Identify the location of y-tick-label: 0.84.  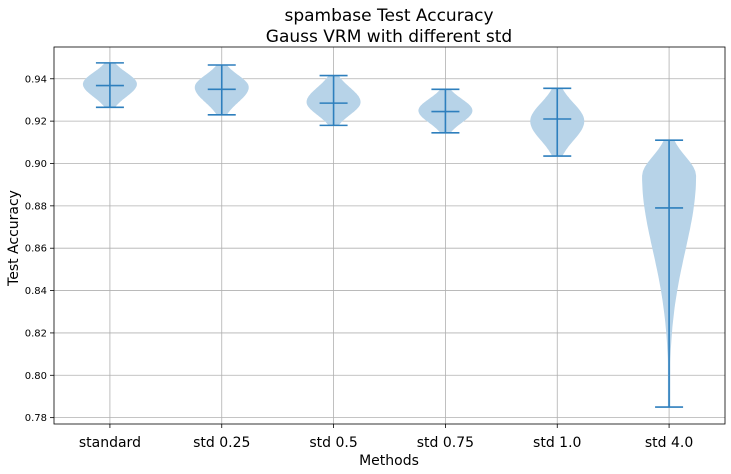
(36, 291).